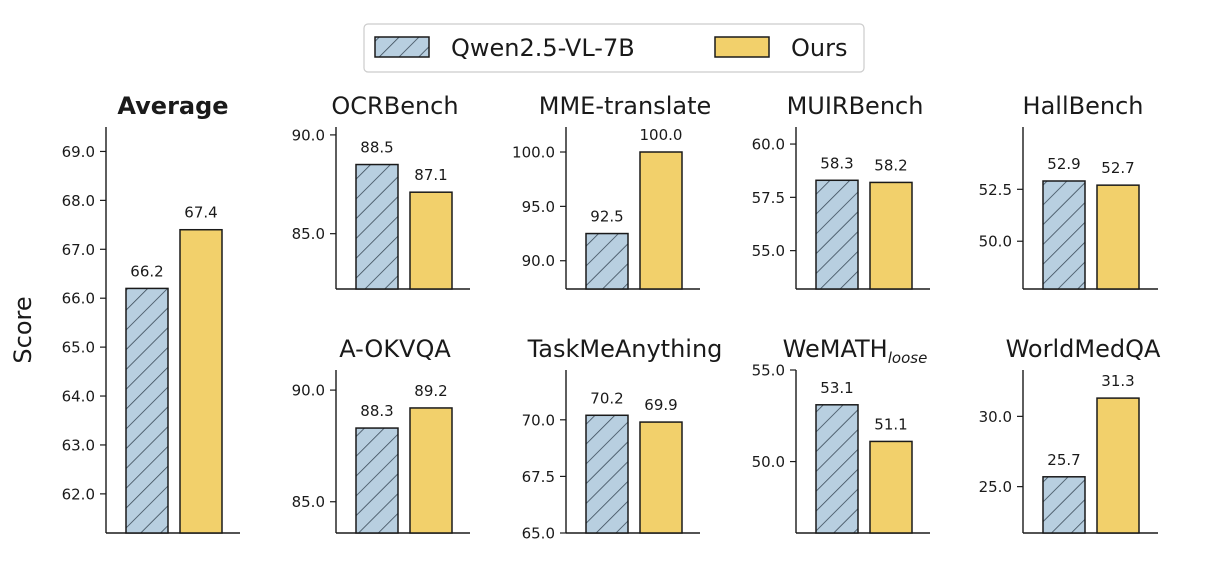 This screenshot has width=1208, height=574. Describe the element at coordinates (430, 391) in the screenshot. I see `data-label-a-okvqa-ours: 89.2` at that location.